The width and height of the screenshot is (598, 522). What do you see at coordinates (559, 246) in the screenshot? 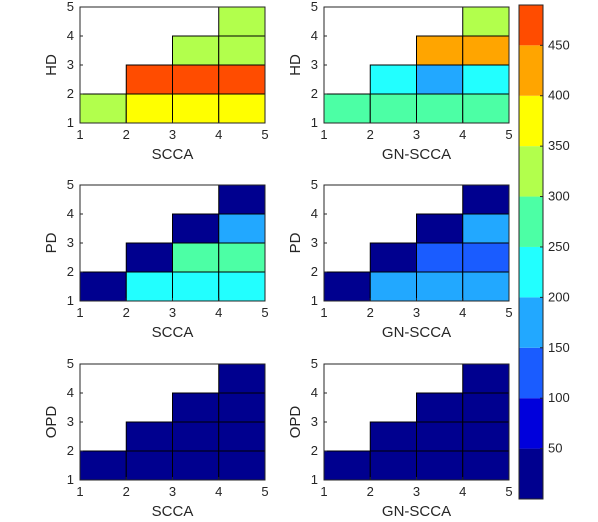
I see `colorbar-tick-label: 250` at bounding box center [559, 246].